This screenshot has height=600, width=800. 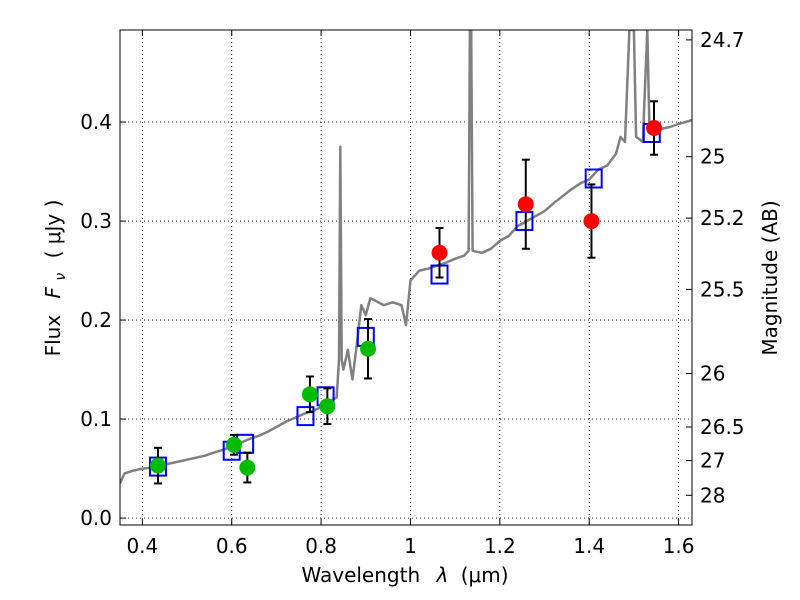 What do you see at coordinates (712, 461) in the screenshot?
I see `y2-tick-label: 27` at bounding box center [712, 461].